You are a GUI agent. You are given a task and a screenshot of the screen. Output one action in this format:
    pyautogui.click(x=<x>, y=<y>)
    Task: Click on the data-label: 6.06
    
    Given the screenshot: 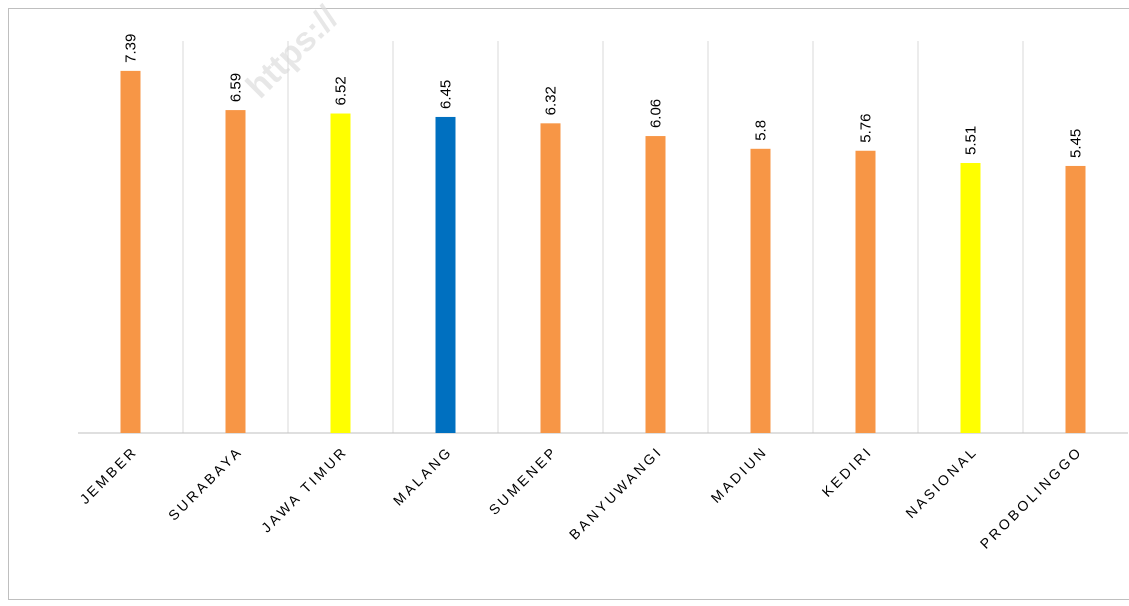 What is the action you would take?
    pyautogui.click(x=656, y=113)
    